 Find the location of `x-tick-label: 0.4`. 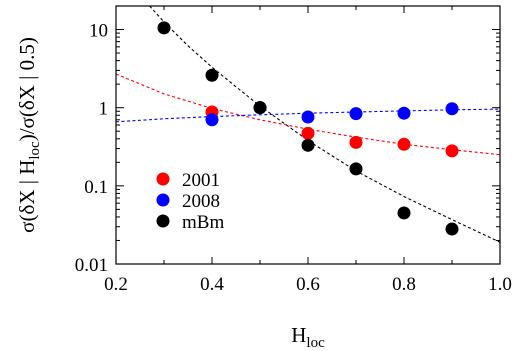

x-tick-label: 0.4 is located at coordinates (212, 284).